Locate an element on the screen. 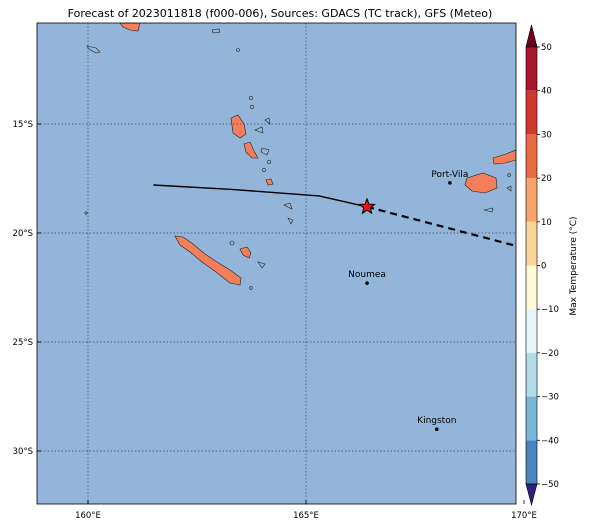 The image size is (591, 528). colorbar-tick-label: −20 is located at coordinates (550, 354).